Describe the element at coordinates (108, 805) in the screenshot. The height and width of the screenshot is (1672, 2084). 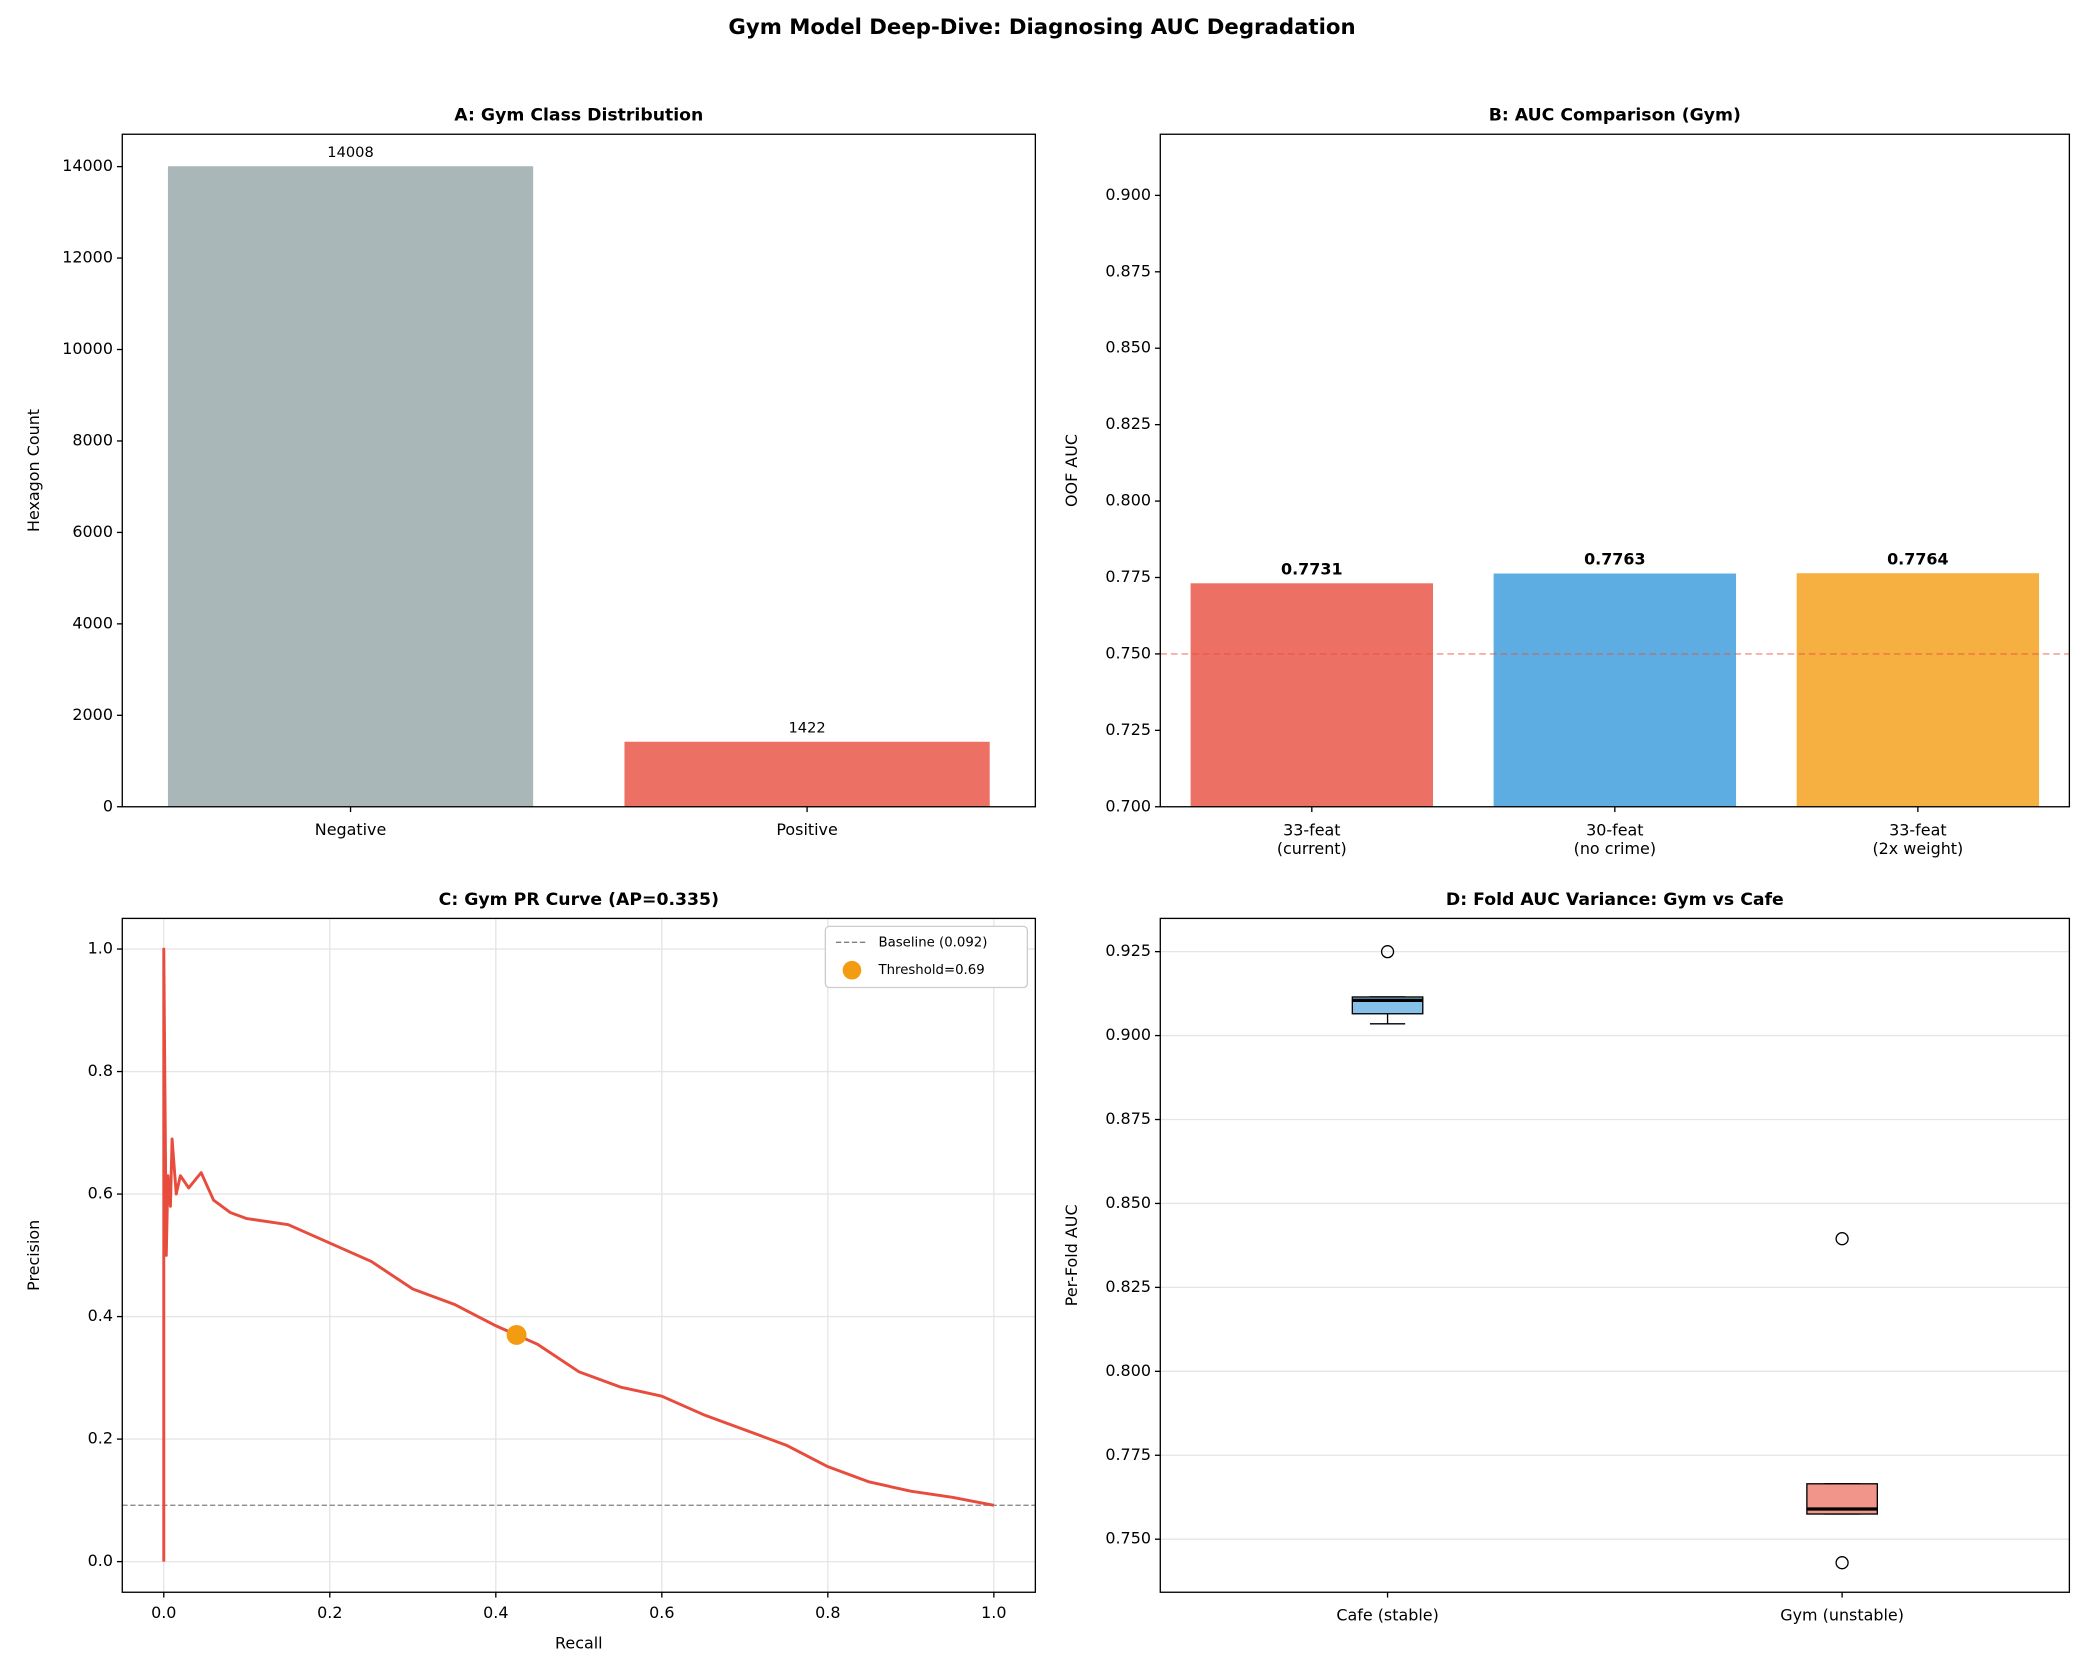
I see `y-tick-label: 0` at that location.